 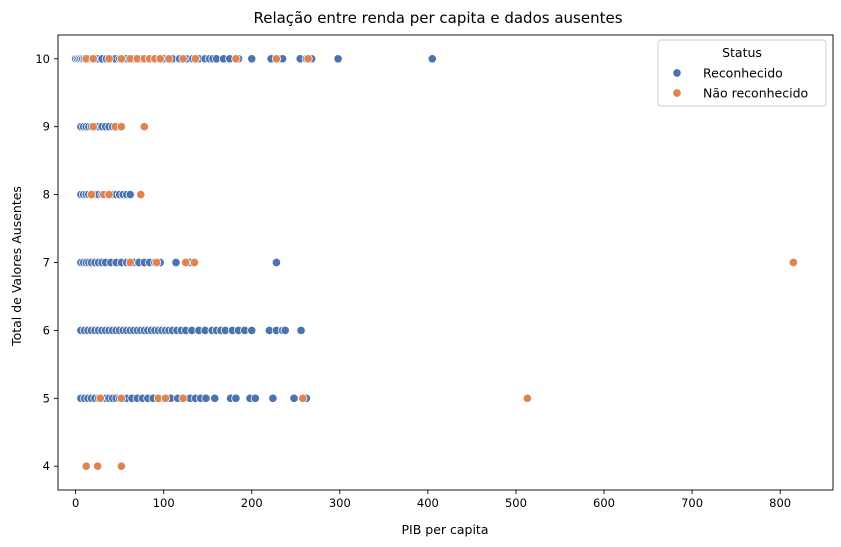 I want to click on x-tick-label: 200, so click(x=252, y=503).